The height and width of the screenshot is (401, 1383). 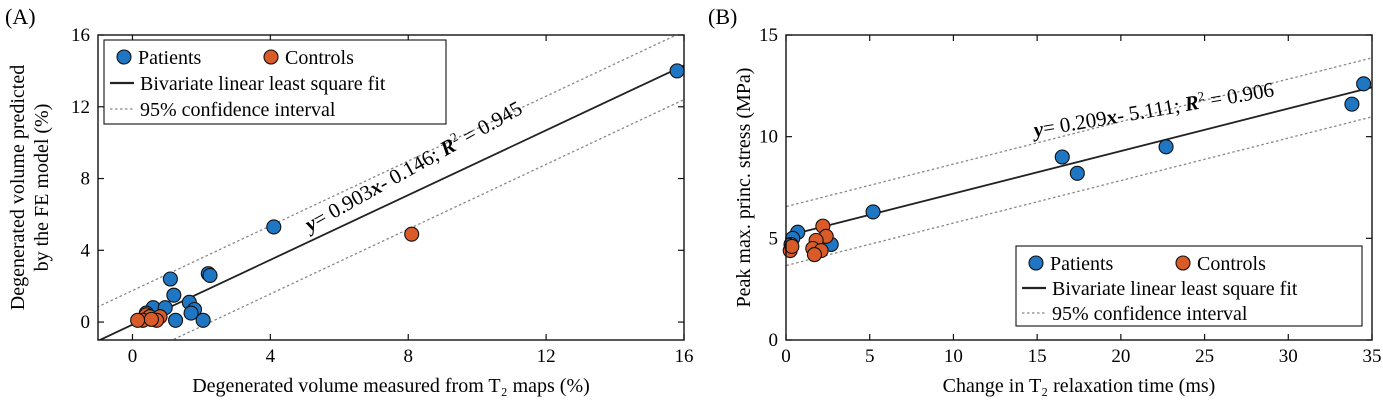 I want to click on x-tick-label: 35, so click(x=1372, y=356).